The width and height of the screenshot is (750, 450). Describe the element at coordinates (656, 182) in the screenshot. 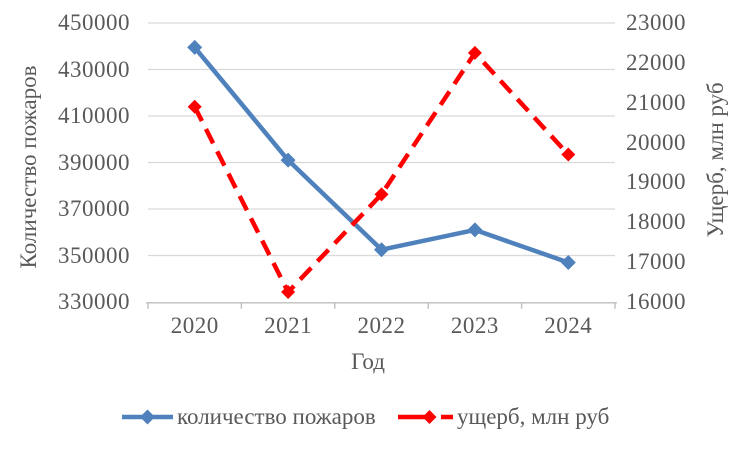

I see `right-axis-tick-label: 19000` at that location.